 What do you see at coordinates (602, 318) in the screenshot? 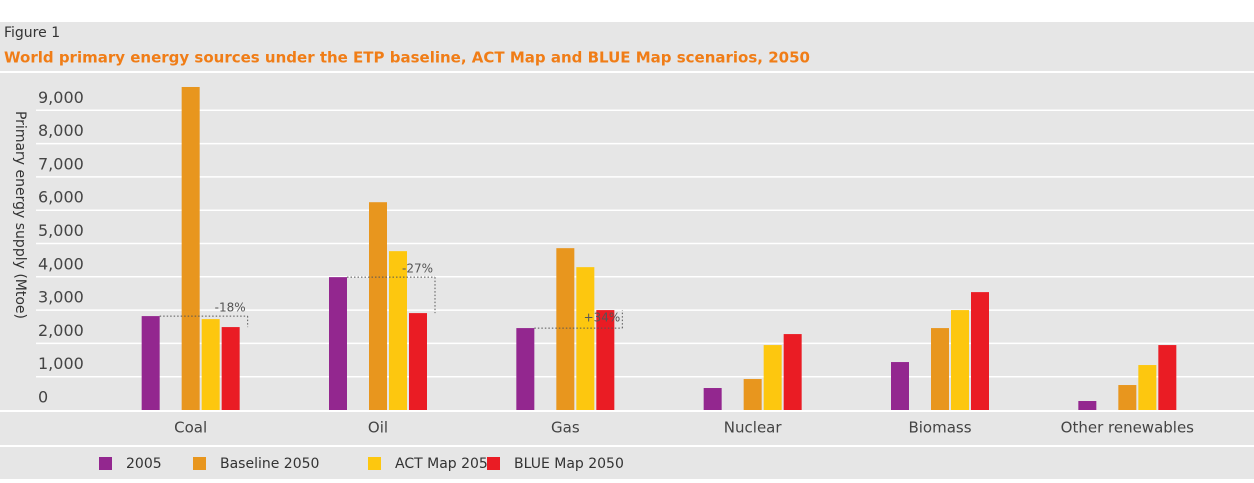
I see `annotation: +34%` at bounding box center [602, 318].